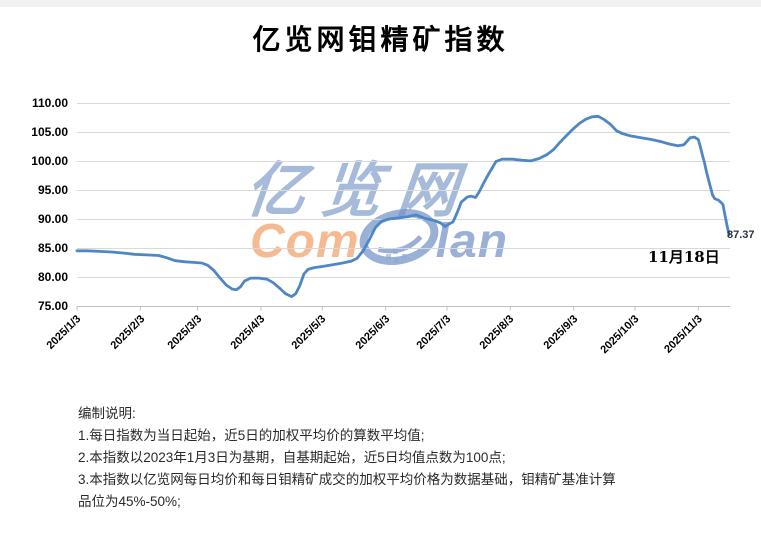 This screenshot has height=545, width=761. Describe the element at coordinates (107, 413) in the screenshot. I see `notes-heading: 编制说明:` at that location.